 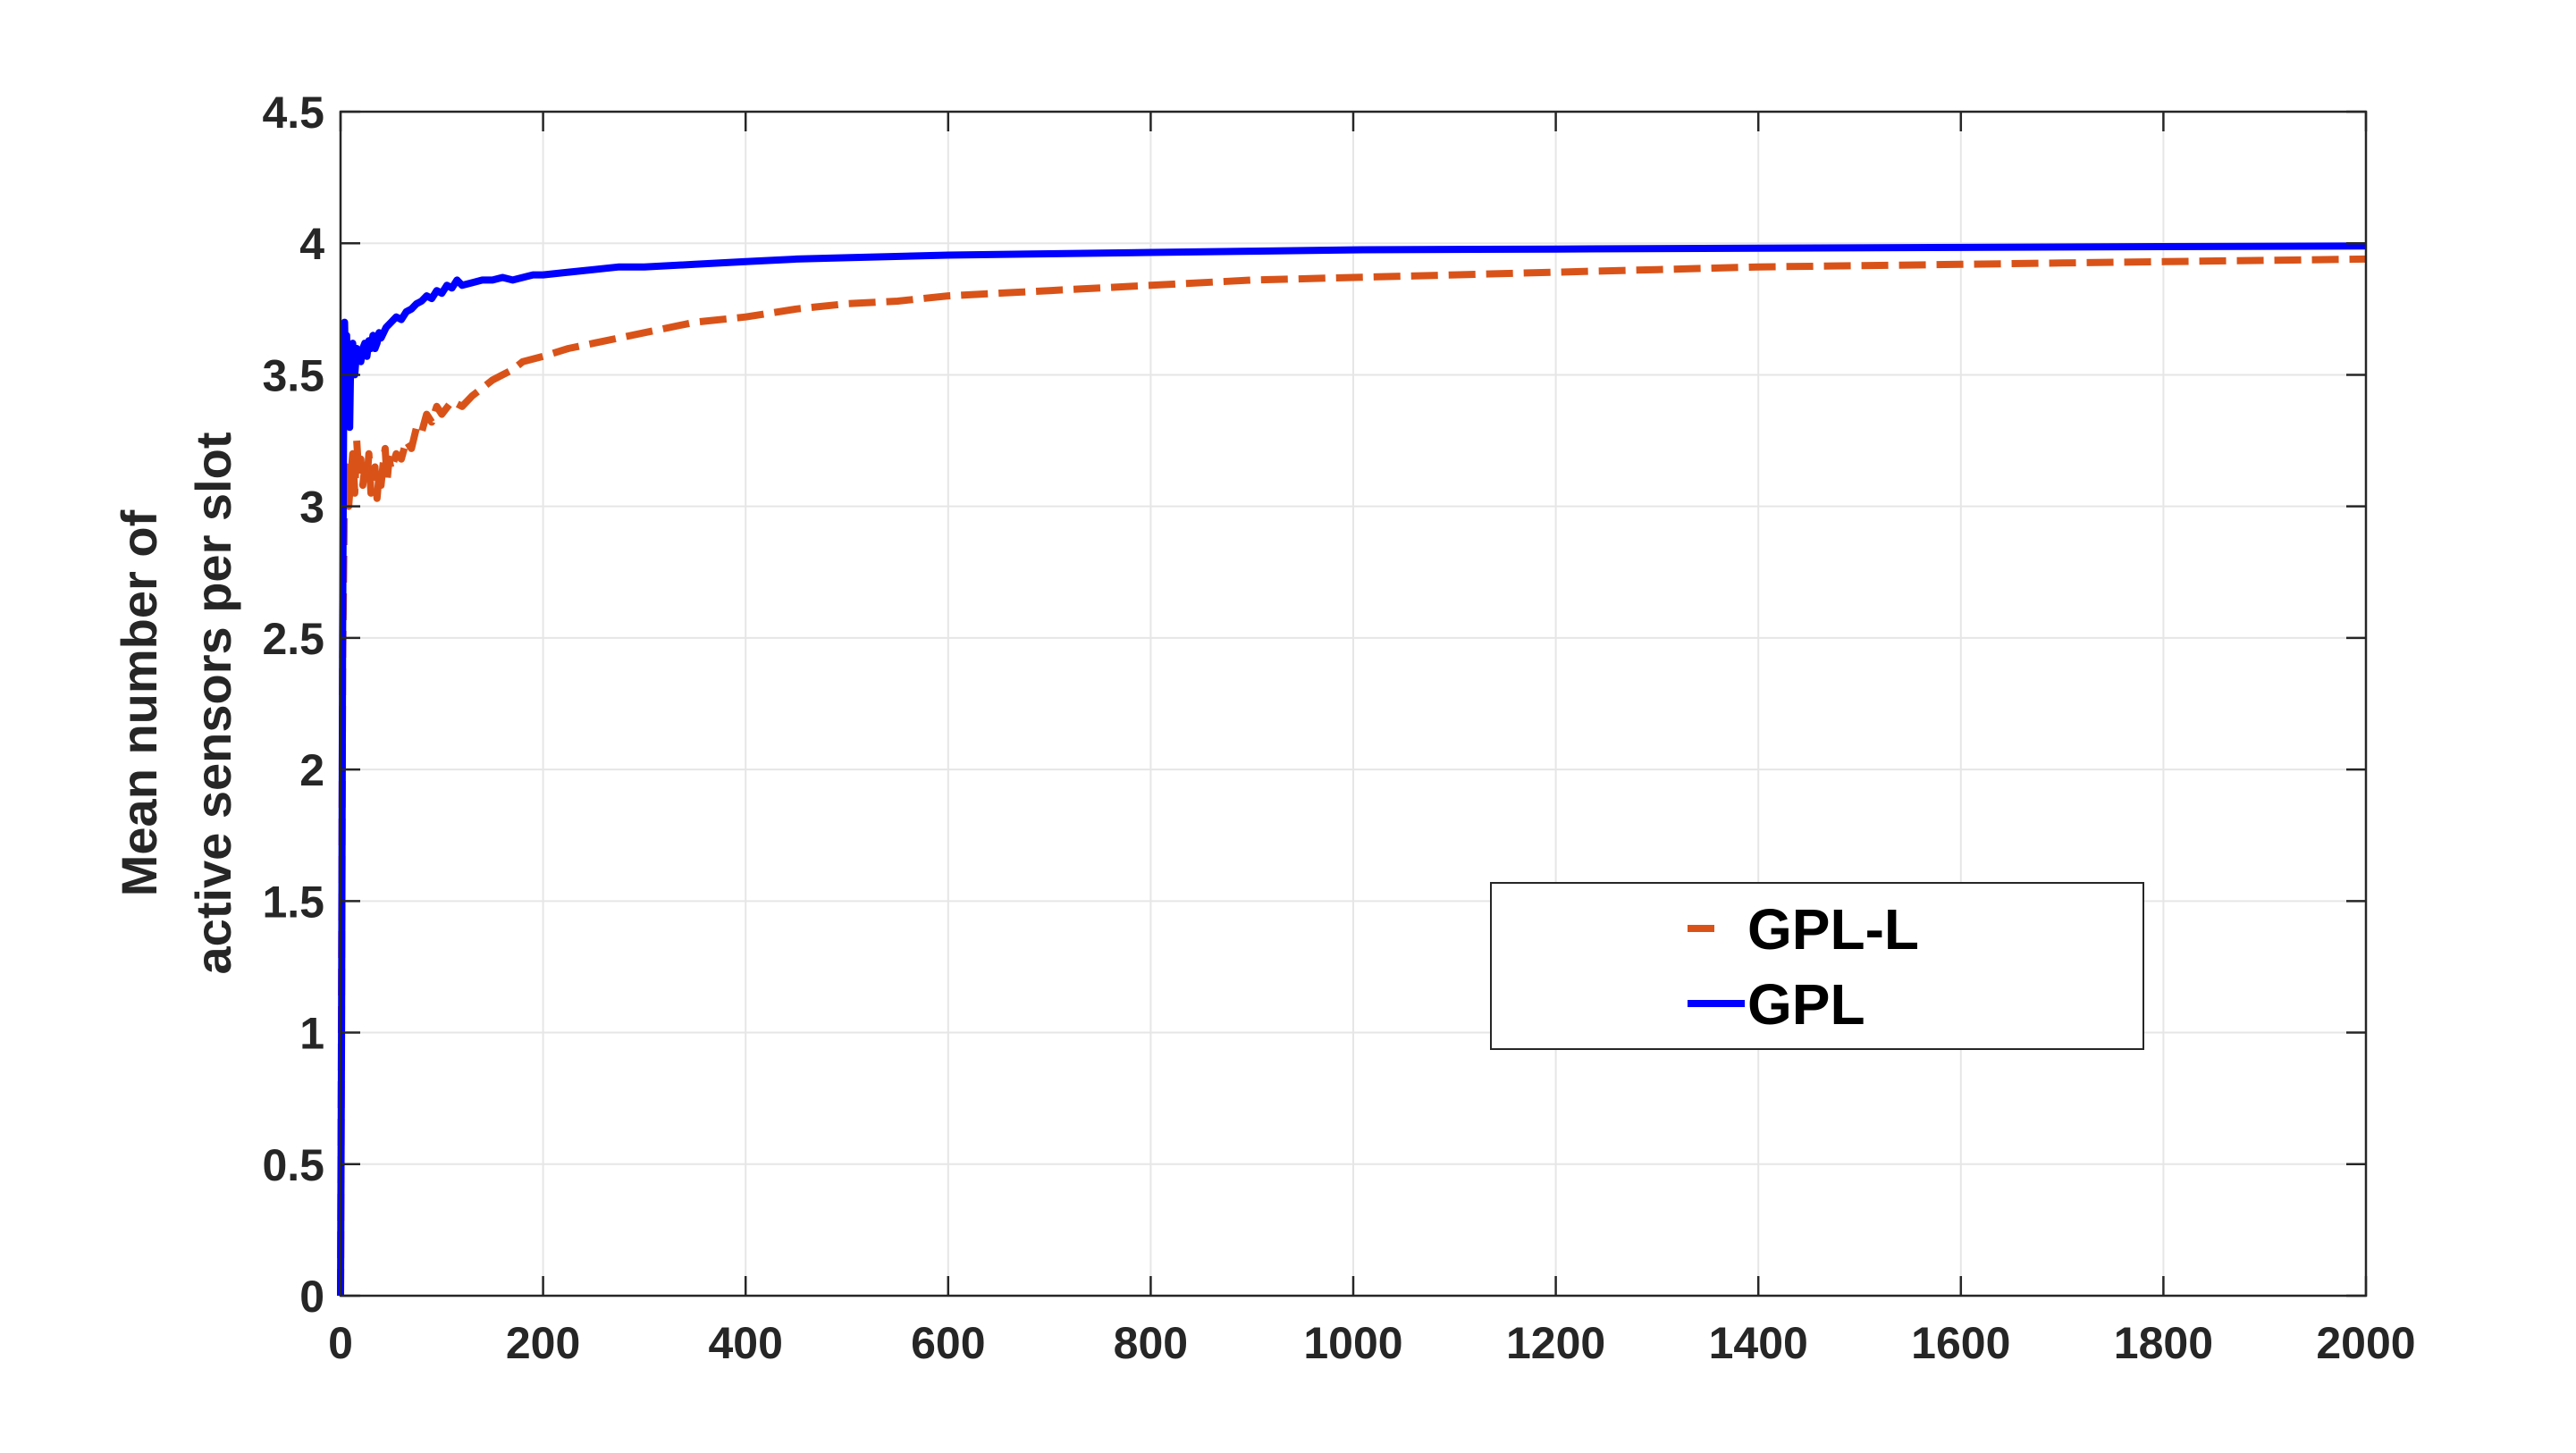 What do you see at coordinates (293, 902) in the screenshot?
I see `y-tick-label: 1.5` at bounding box center [293, 902].